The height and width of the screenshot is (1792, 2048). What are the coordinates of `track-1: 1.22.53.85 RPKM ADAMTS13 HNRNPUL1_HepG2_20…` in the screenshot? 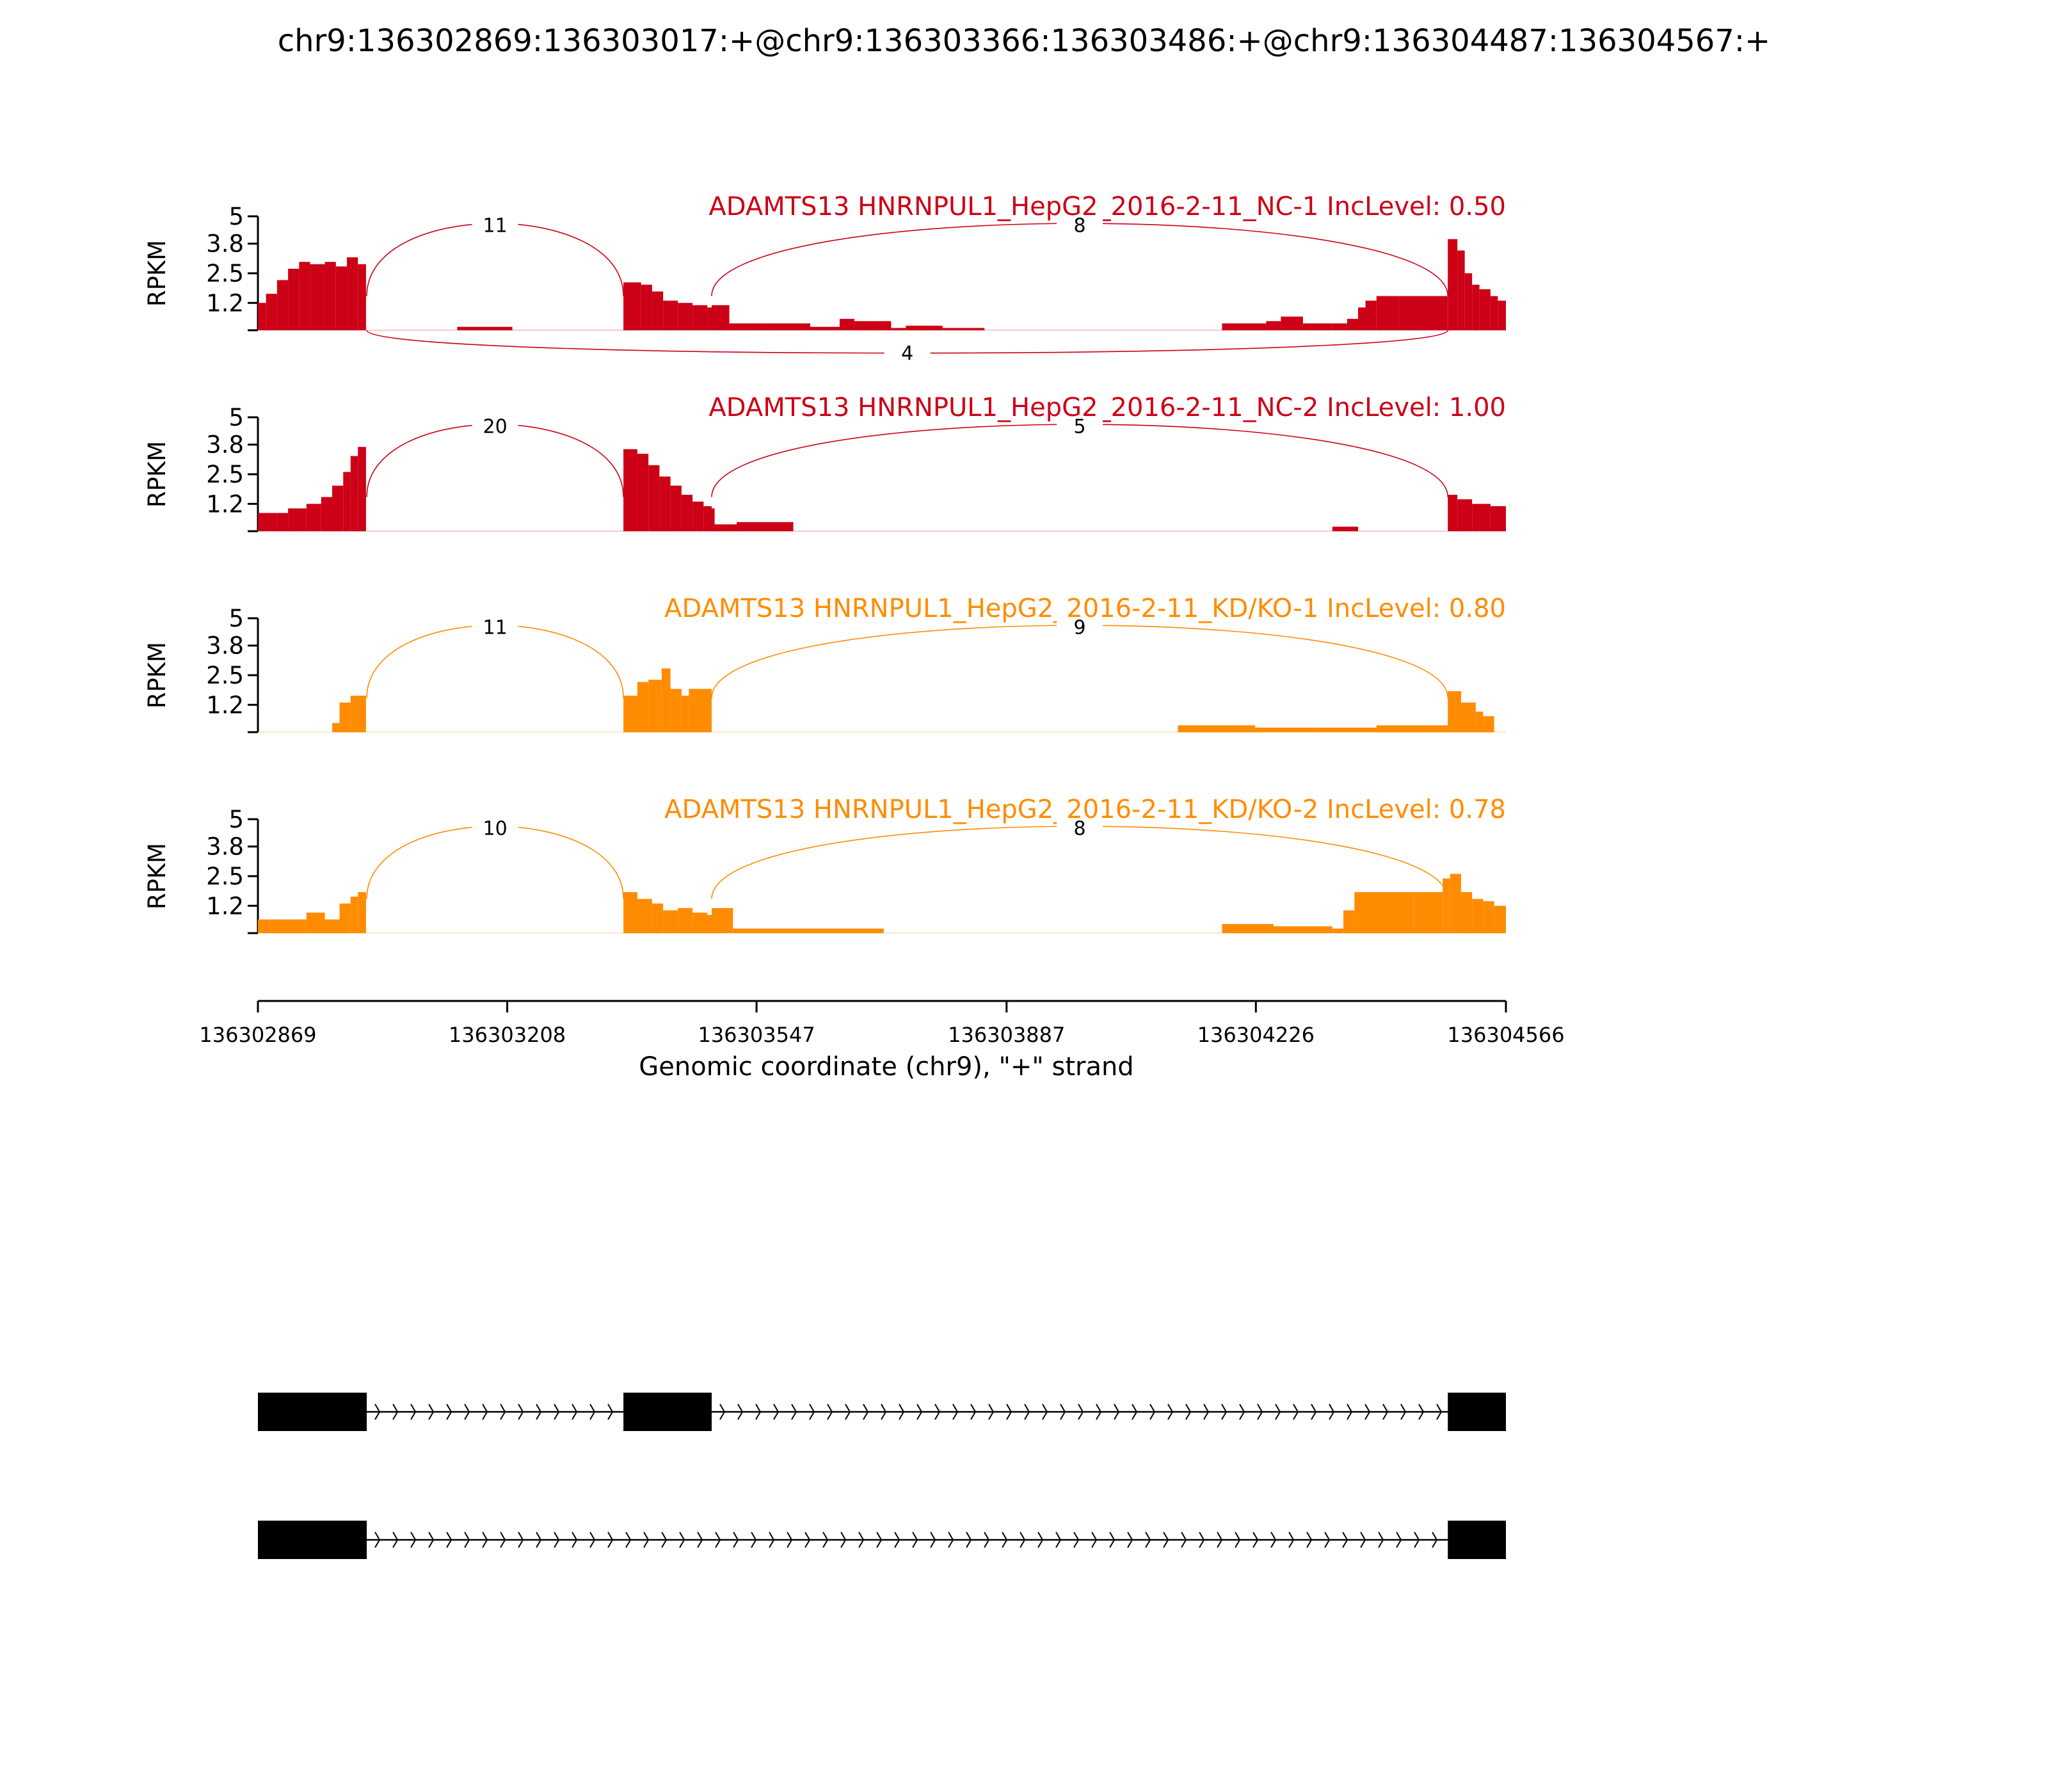 It's located at (824, 278).